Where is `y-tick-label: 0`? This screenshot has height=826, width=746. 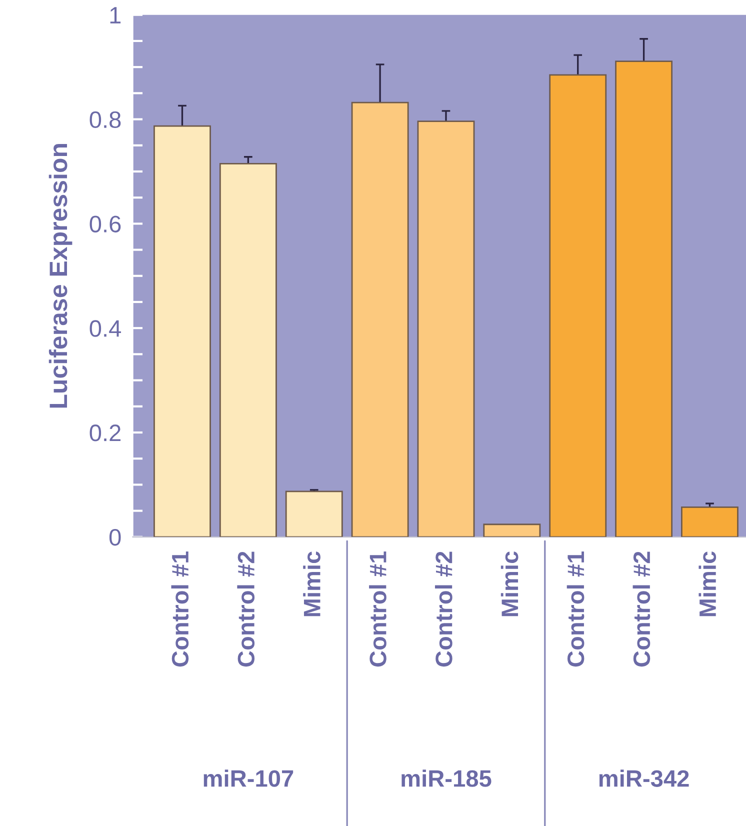 y-tick-label: 0 is located at coordinates (115, 537).